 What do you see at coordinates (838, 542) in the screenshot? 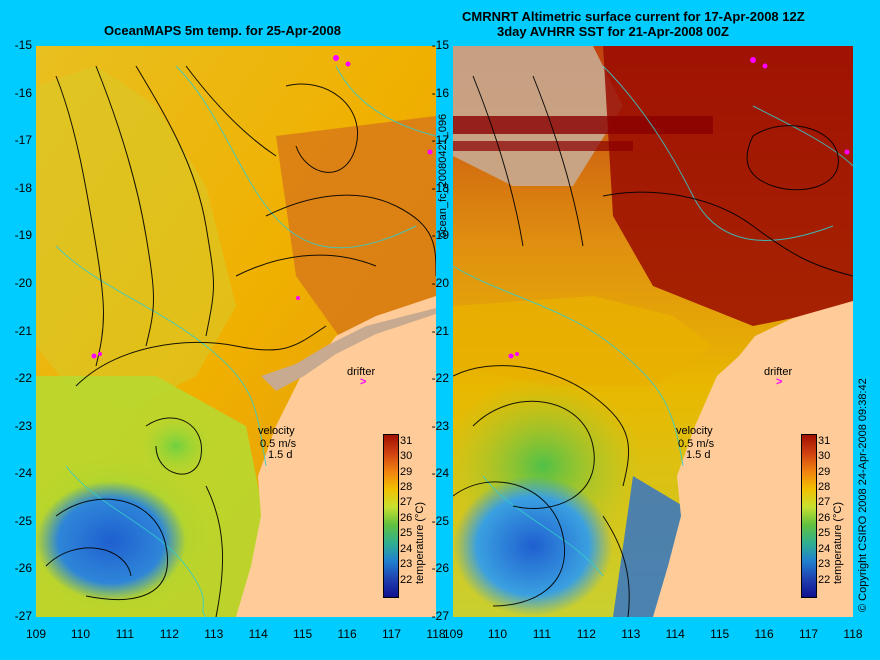
I see `colorbar-label-right: temperature (°C)` at bounding box center [838, 542].